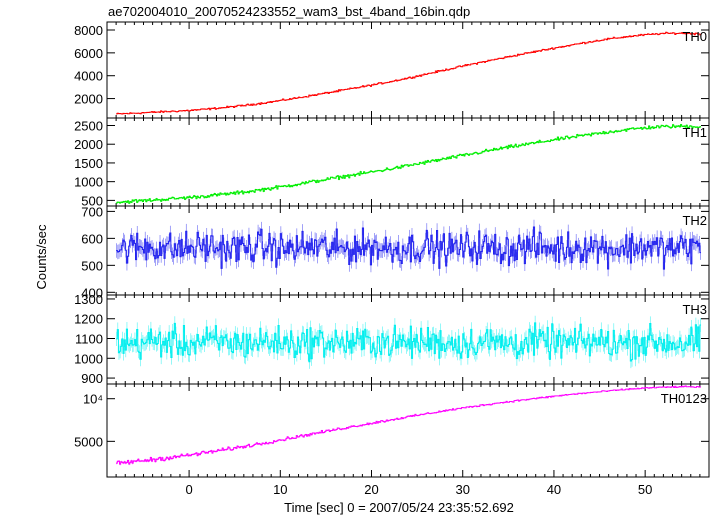 This screenshot has width=717, height=516. I want to click on y-tick-label: 900, so click(92, 378).